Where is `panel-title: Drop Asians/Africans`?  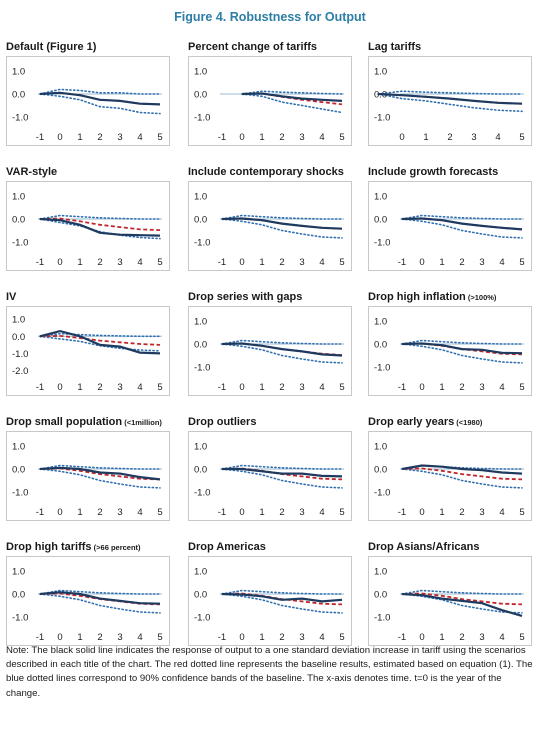 panel-title: Drop Asians/Africans is located at coordinates (423, 547).